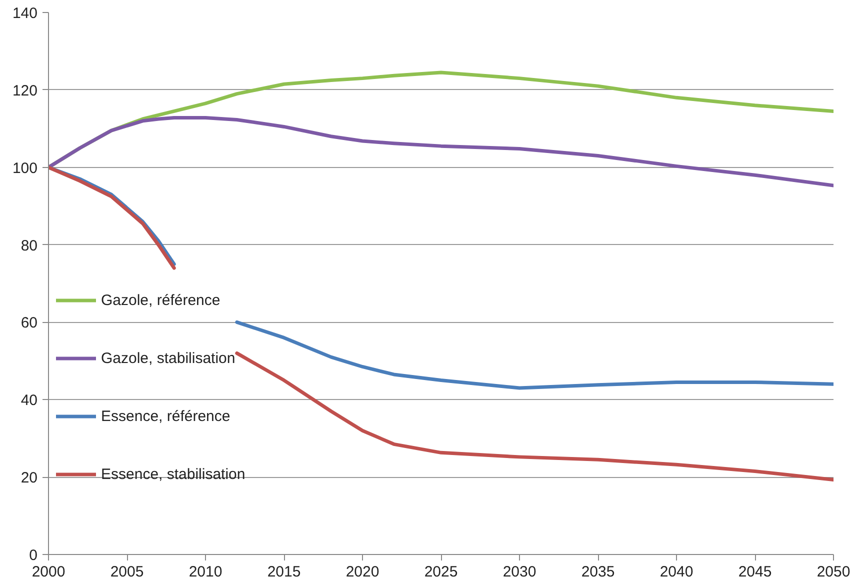 The image size is (855, 586). Describe the element at coordinates (755, 572) in the screenshot. I see `x-tick-label: 2045` at that location.